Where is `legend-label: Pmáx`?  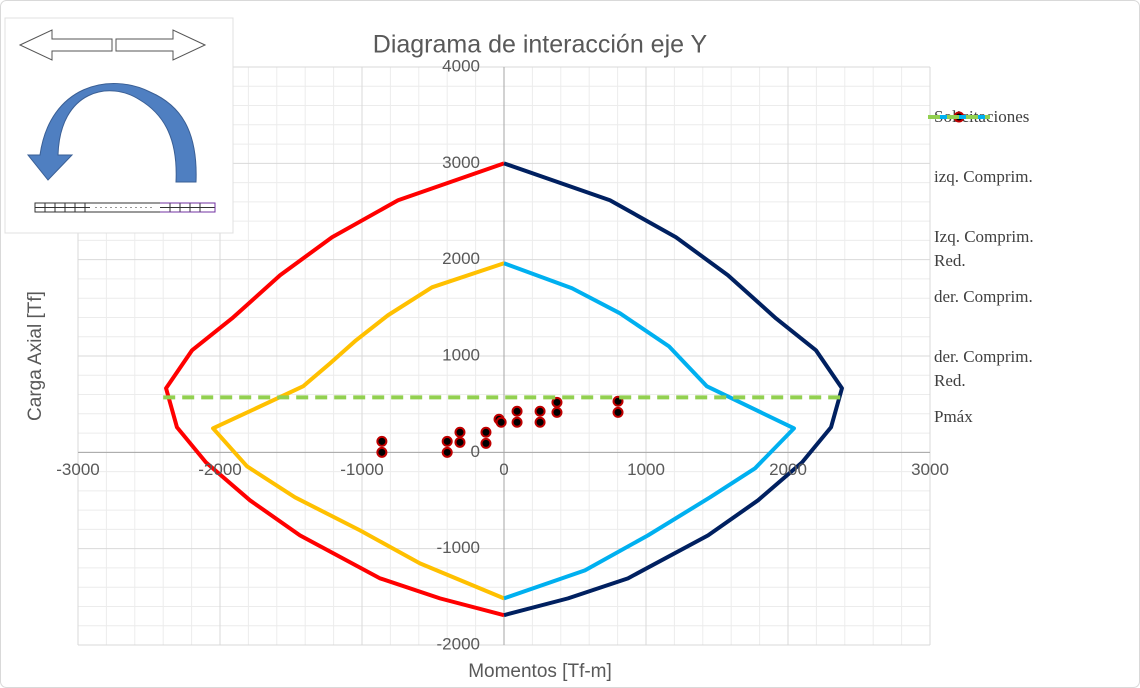 legend-label: Pmáx is located at coordinates (953, 416).